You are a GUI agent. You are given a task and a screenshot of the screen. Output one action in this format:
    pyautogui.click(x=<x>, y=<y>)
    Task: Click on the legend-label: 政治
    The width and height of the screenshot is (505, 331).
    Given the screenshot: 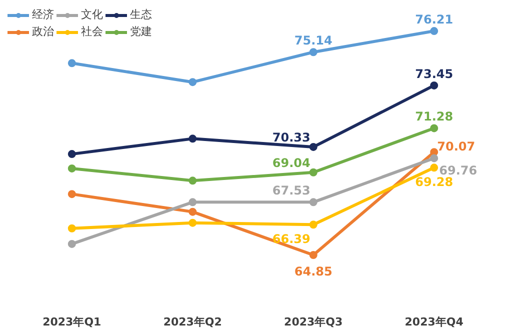 What is the action you would take?
    pyautogui.click(x=43, y=31)
    